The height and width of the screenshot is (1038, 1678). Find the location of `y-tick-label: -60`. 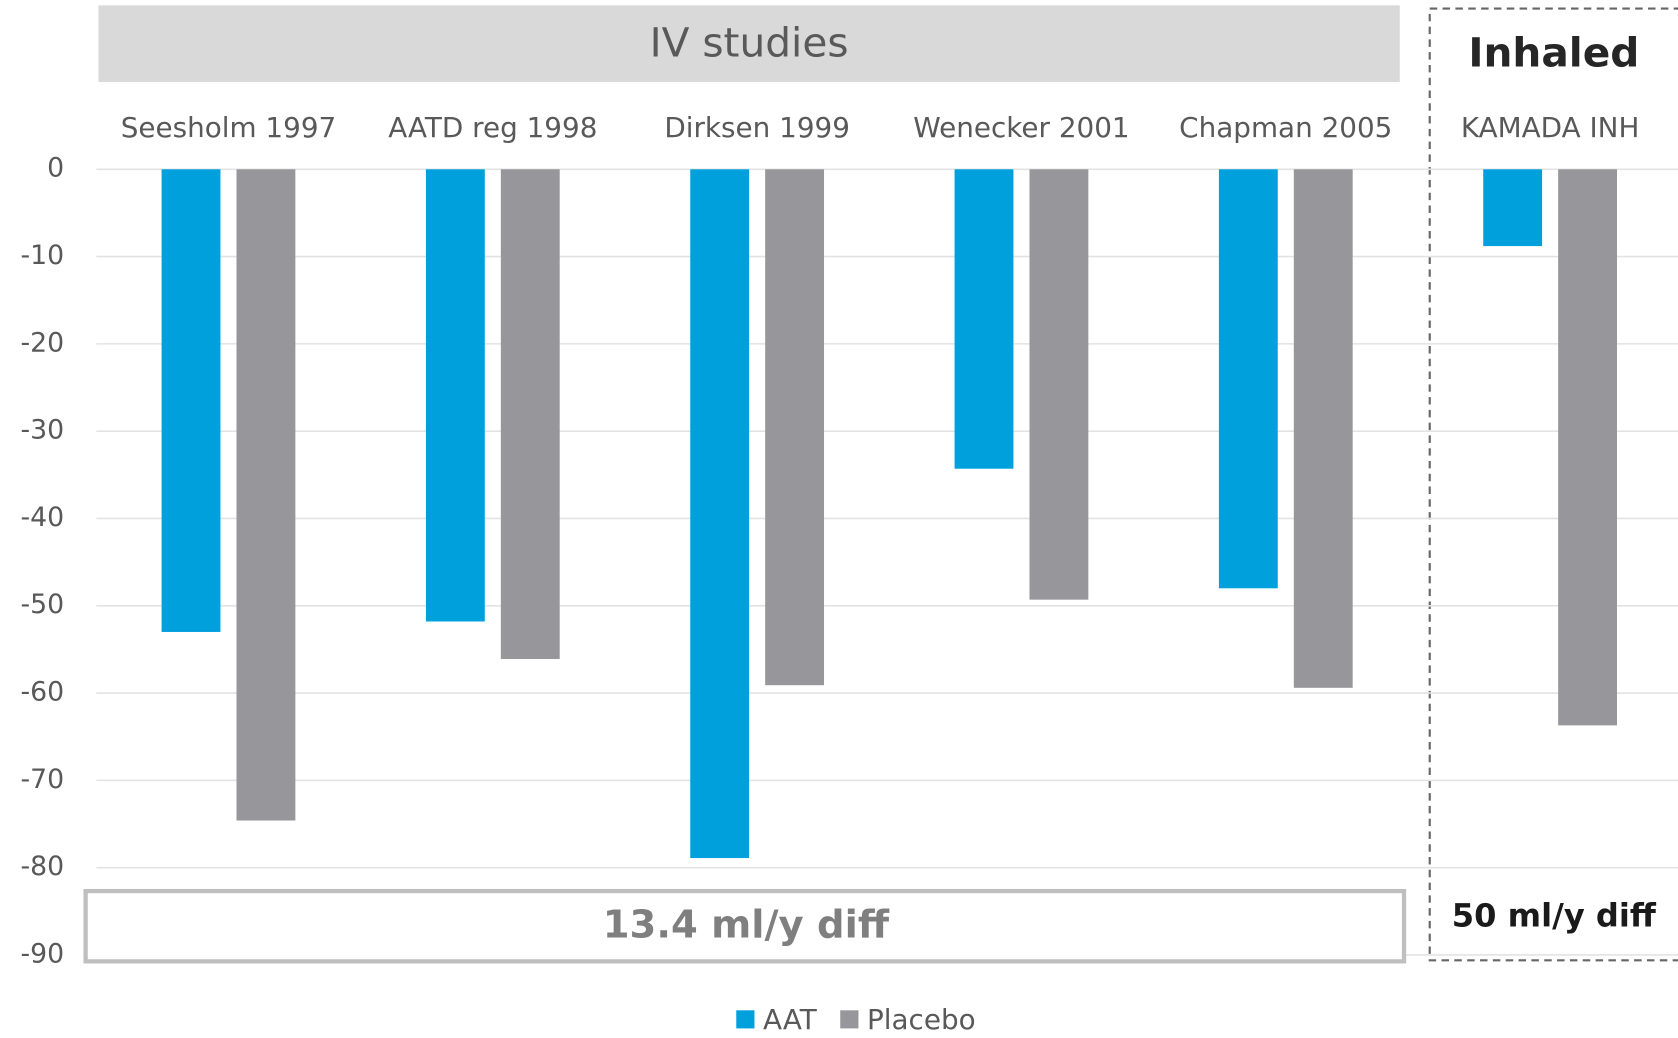

y-tick-label: -60 is located at coordinates (43, 692).